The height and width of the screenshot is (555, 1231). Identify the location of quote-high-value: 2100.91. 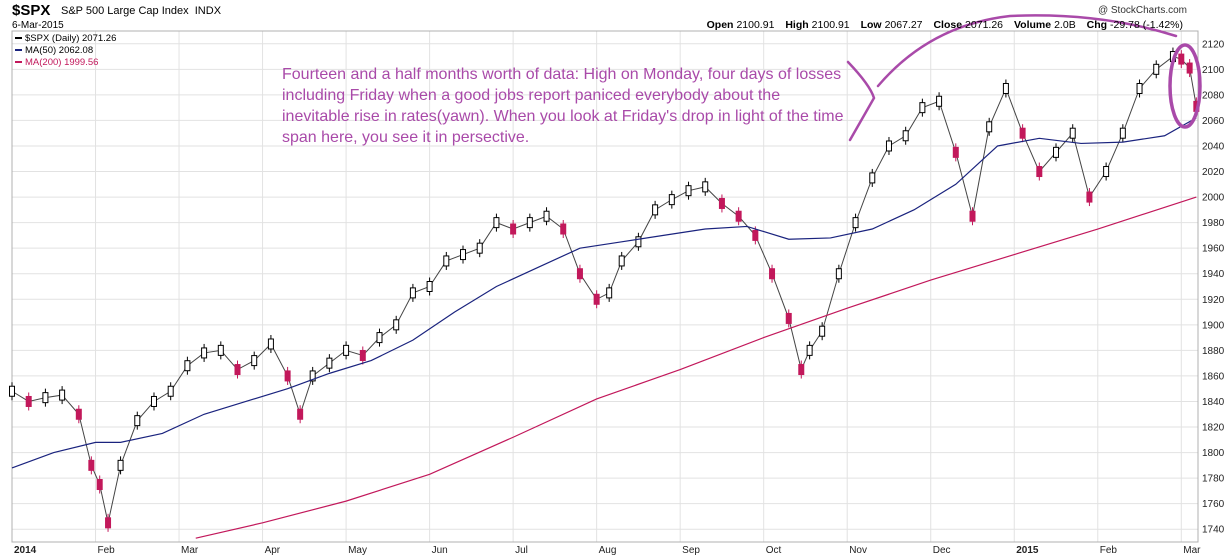
(830, 25).